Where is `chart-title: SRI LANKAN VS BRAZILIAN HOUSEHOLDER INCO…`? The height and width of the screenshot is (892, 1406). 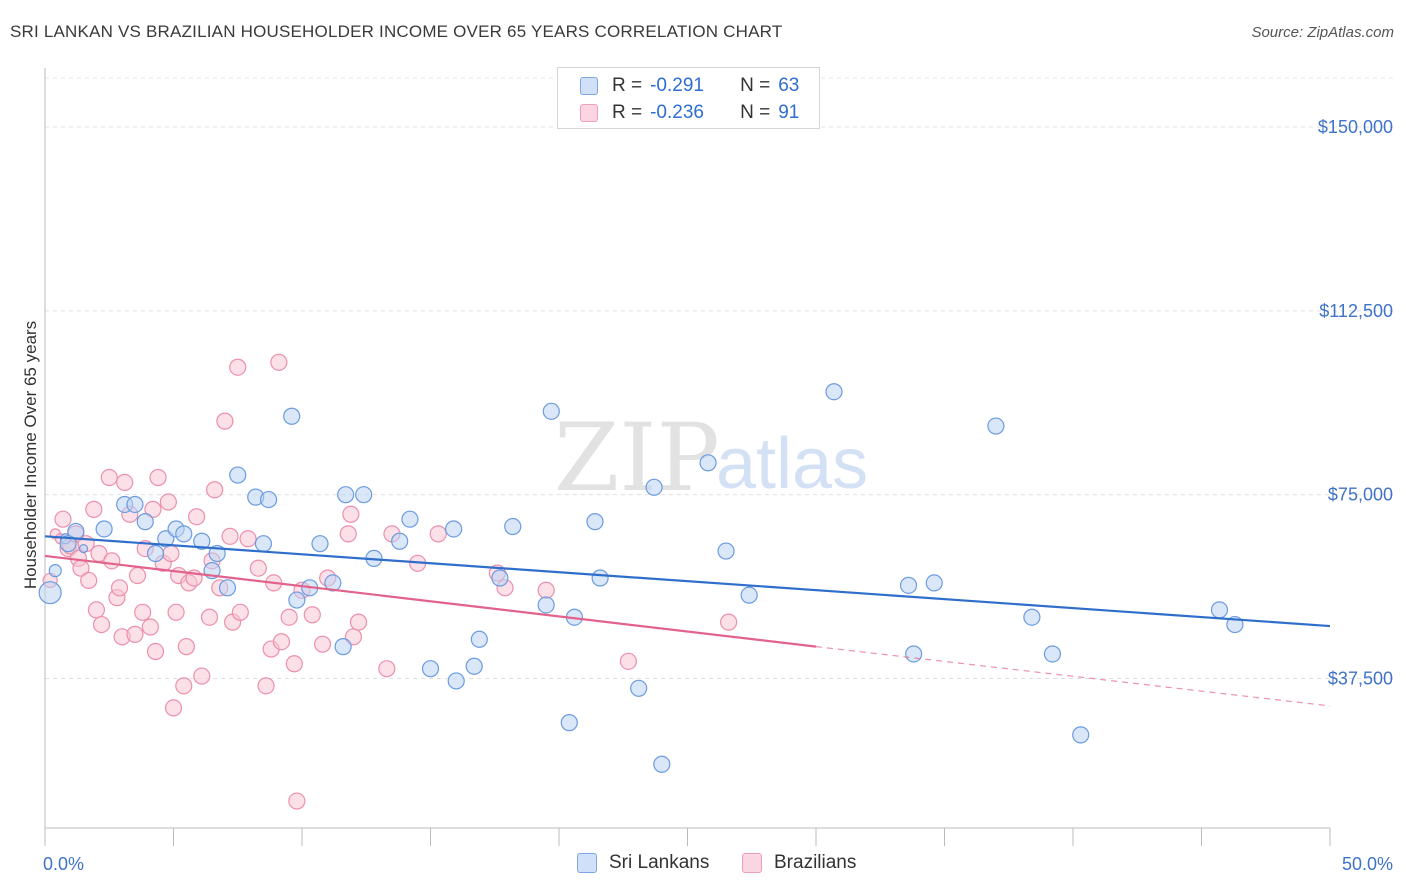 chart-title: SRI LANKAN VS BRAZILIAN HOUSEHOLDER INCO… is located at coordinates (396, 31).